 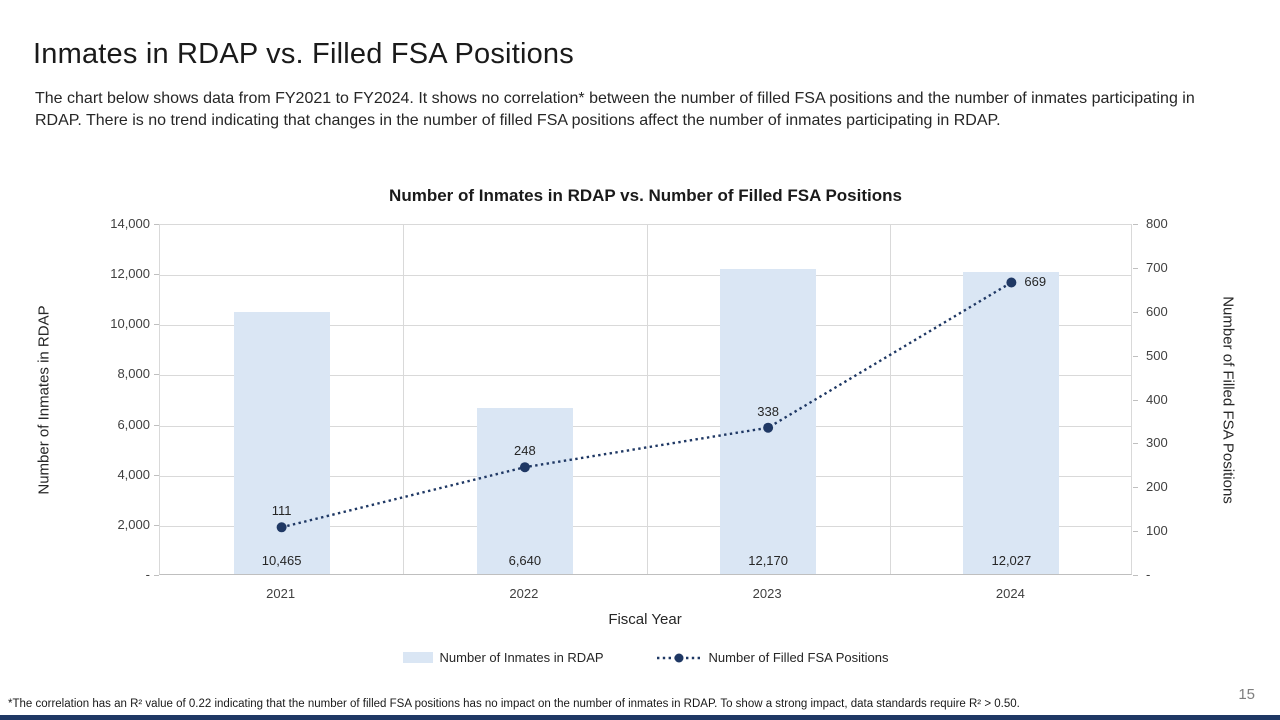 What do you see at coordinates (1010, 593) in the screenshot?
I see `x-axis-tick-label: 2024` at bounding box center [1010, 593].